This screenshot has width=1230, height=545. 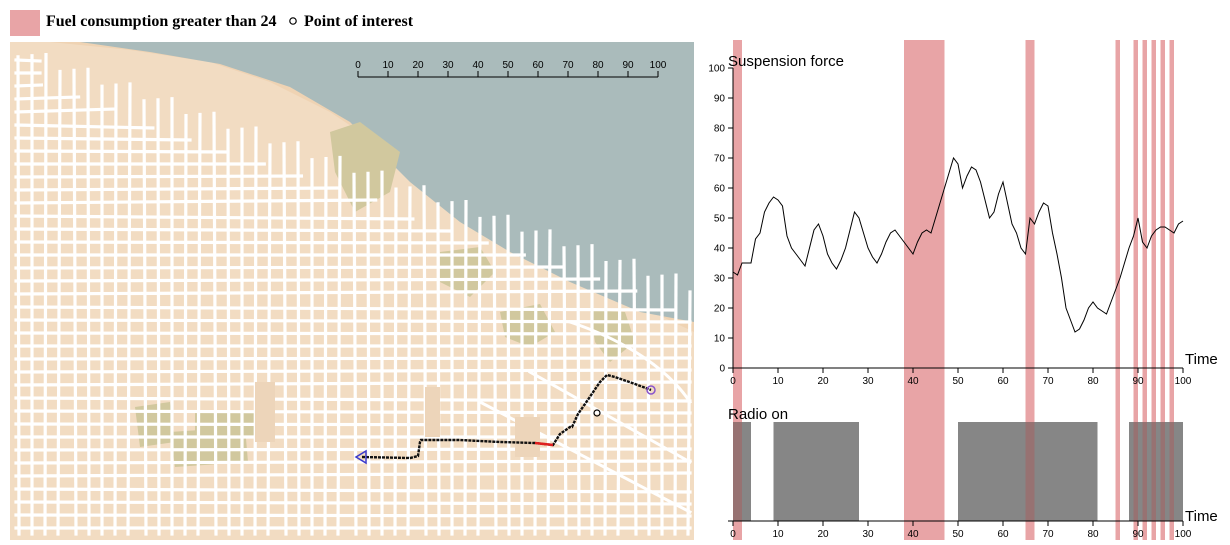 I want to click on scale-tick-label: 20, so click(x=418, y=65).